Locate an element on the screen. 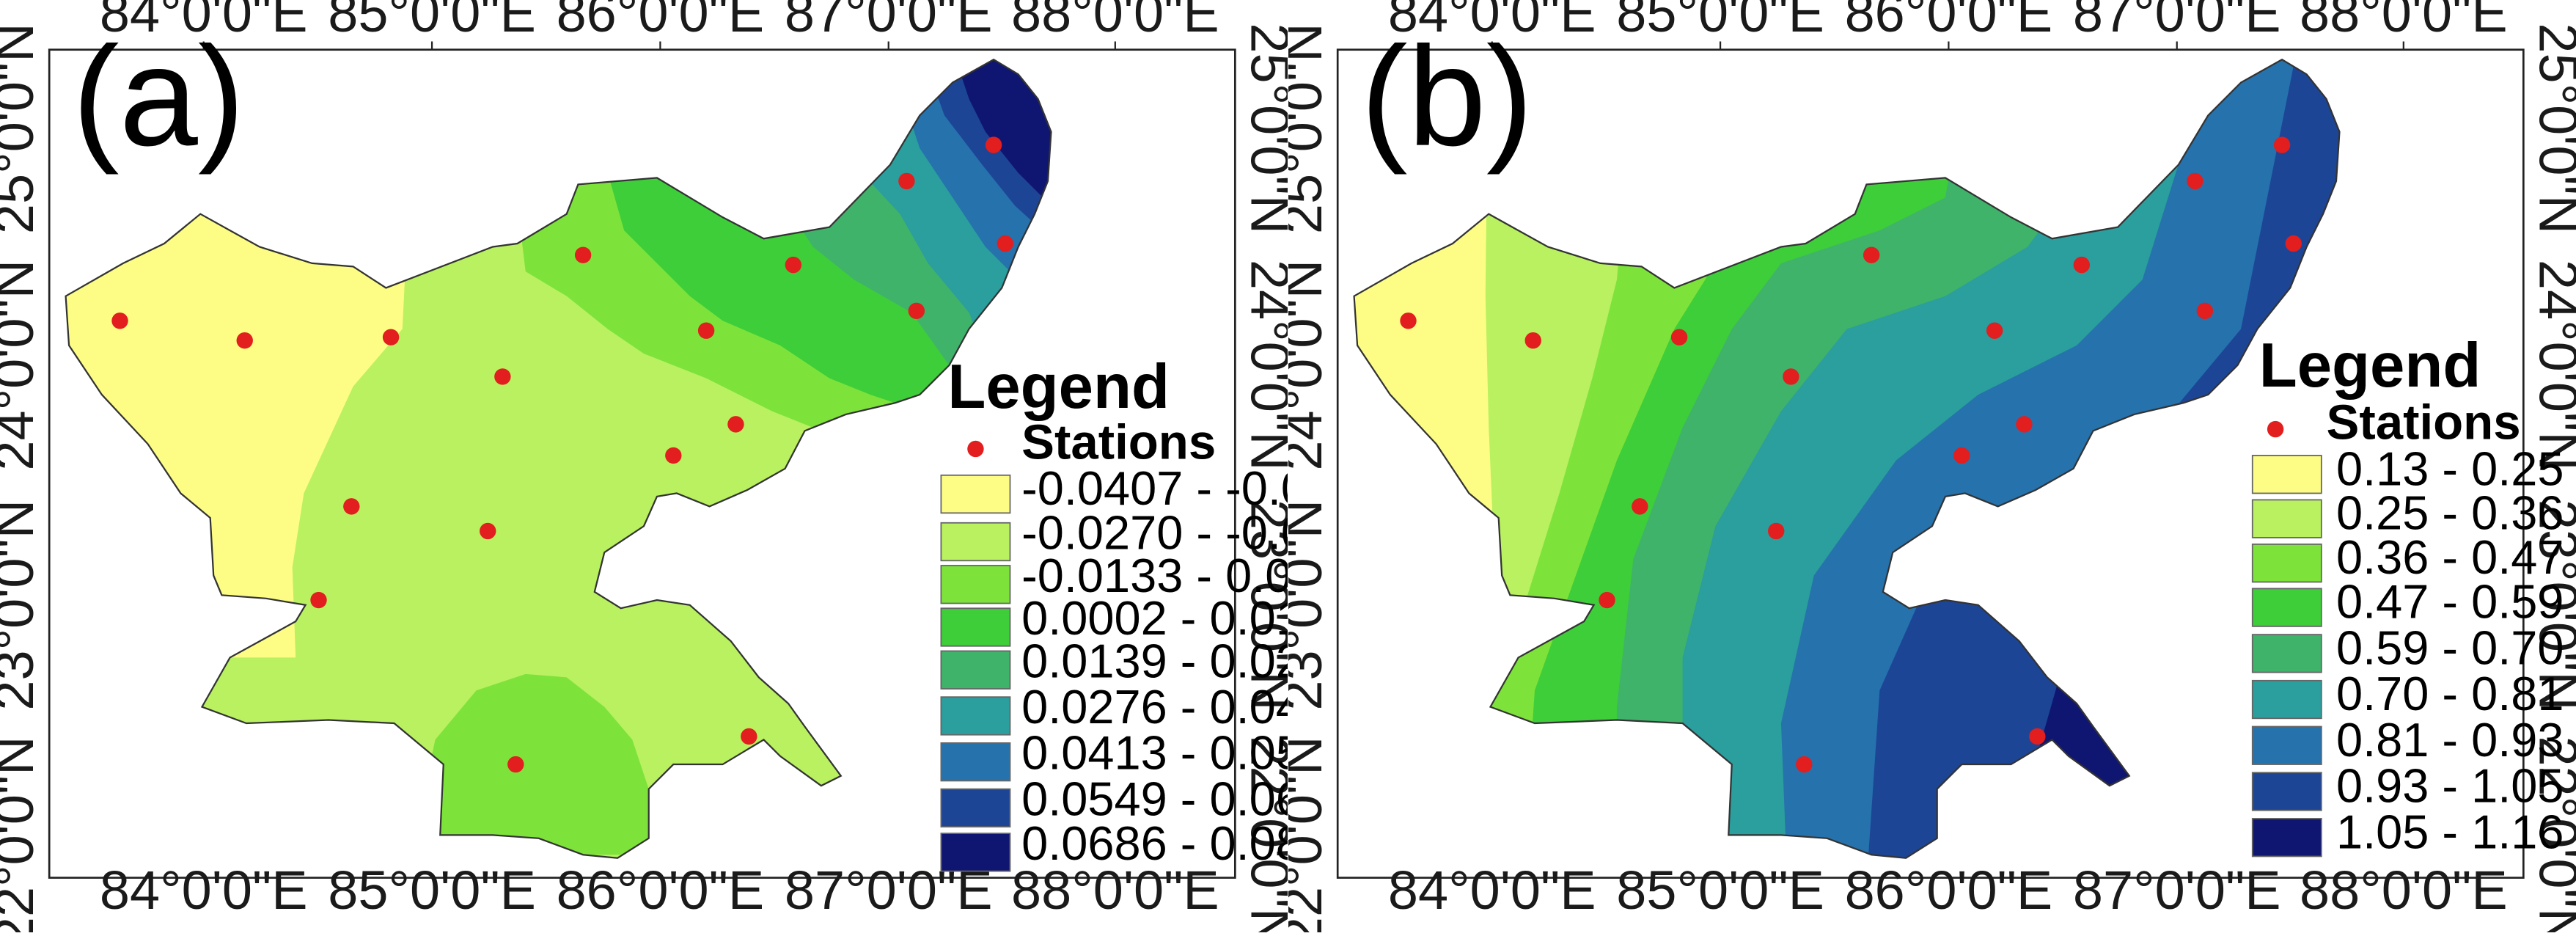 The height and width of the screenshot is (936, 2576). x-tick-bottom: 84°0'0"E is located at coordinates (204, 890).